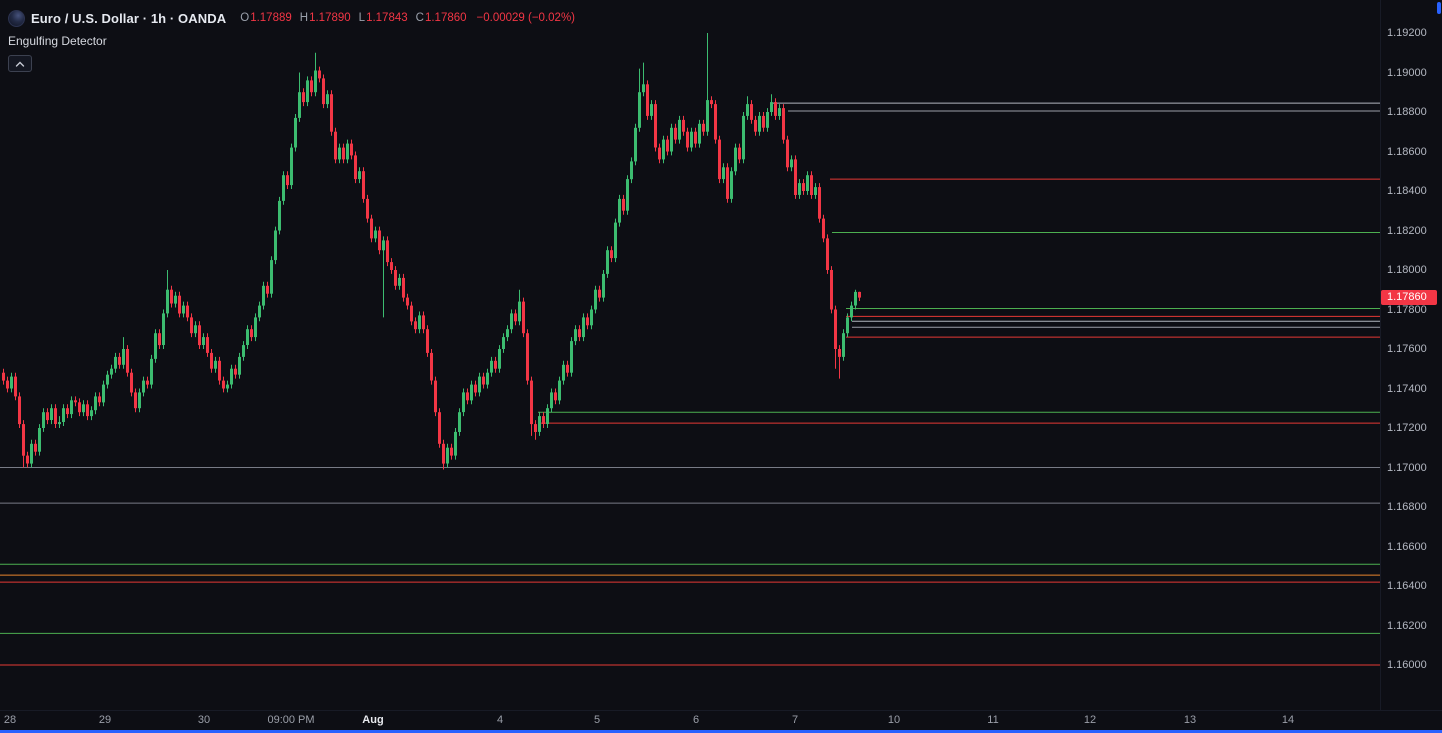 The width and height of the screenshot is (1442, 733). What do you see at coordinates (1407, 625) in the screenshot?
I see `price-axis-label: 1.16200` at bounding box center [1407, 625].